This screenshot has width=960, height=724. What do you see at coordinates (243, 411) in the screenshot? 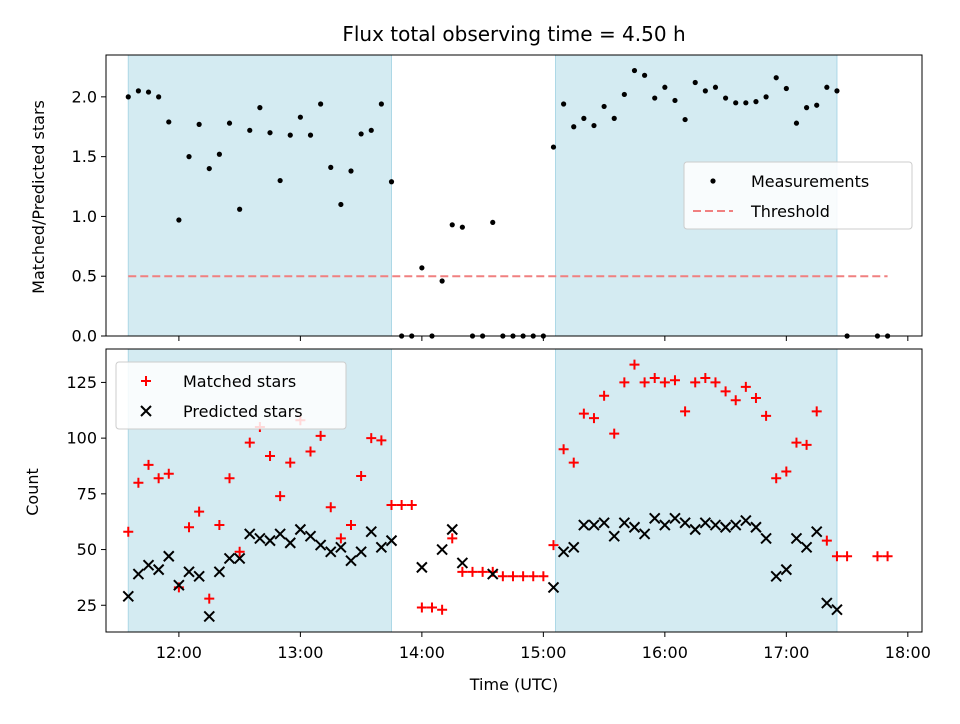
I see `legend-predicted-label: Predicted stars` at bounding box center [243, 411].